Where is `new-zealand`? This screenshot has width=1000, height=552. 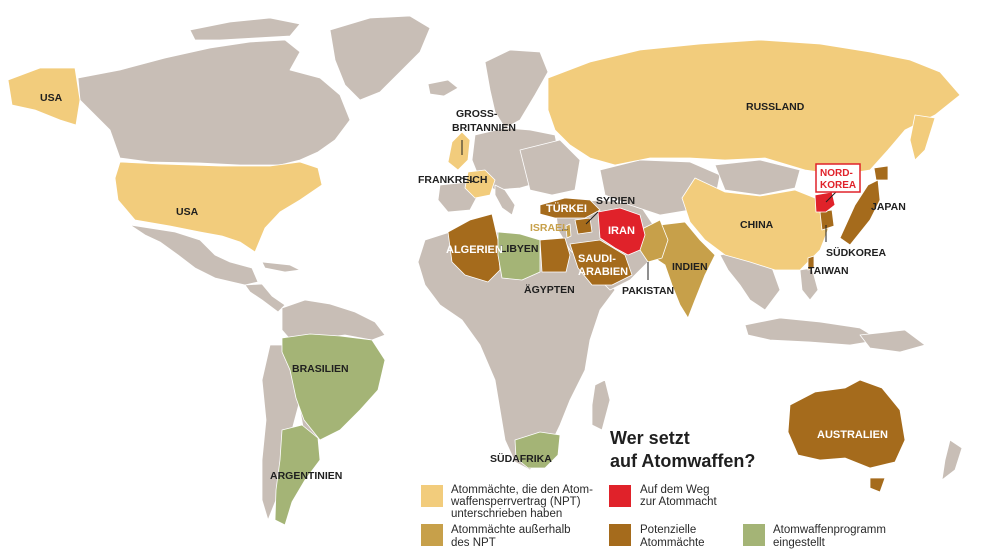
new-zealand is located at coordinates (952, 460).